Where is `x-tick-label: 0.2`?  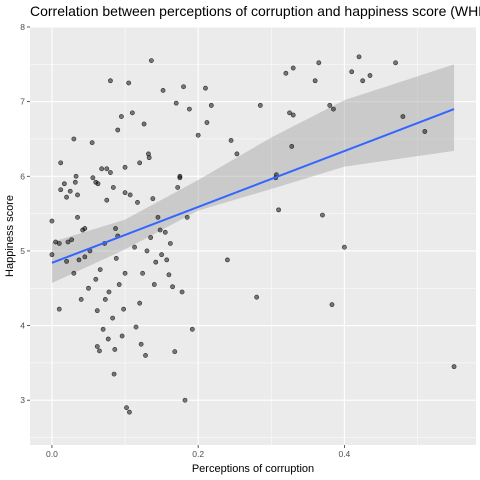 x-tick-label: 0.2 is located at coordinates (198, 454).